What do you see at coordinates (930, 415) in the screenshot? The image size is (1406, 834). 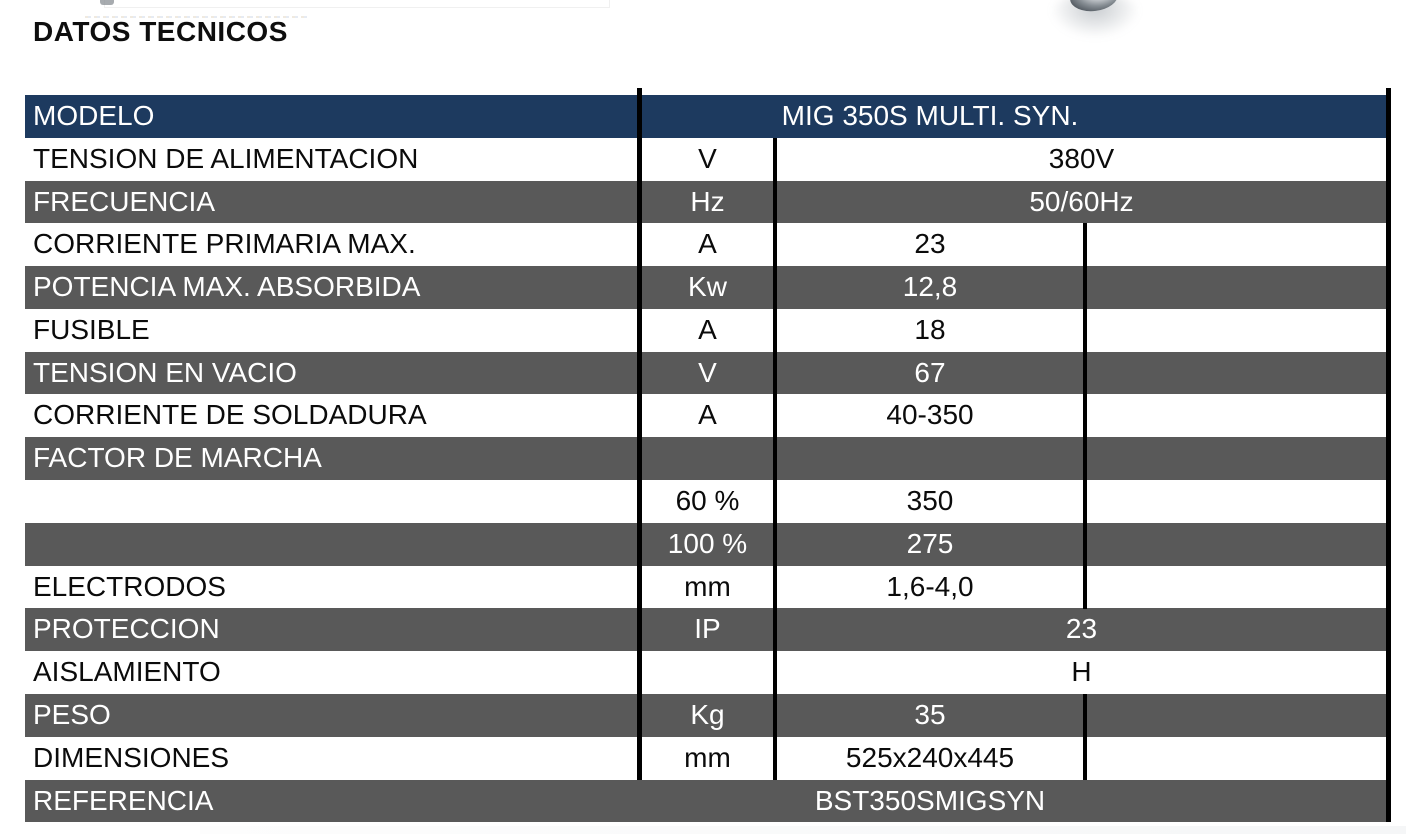 I see `row-value: 40-350` at bounding box center [930, 415].